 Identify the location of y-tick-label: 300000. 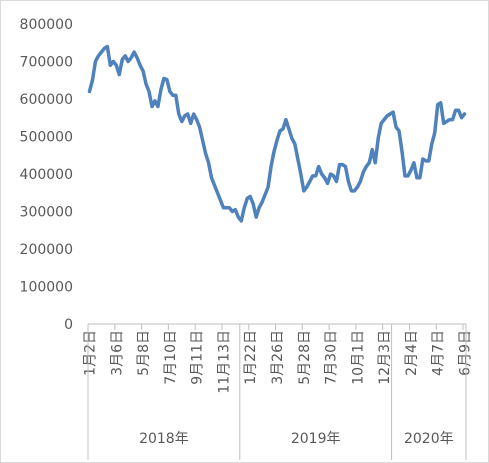
(46, 213).